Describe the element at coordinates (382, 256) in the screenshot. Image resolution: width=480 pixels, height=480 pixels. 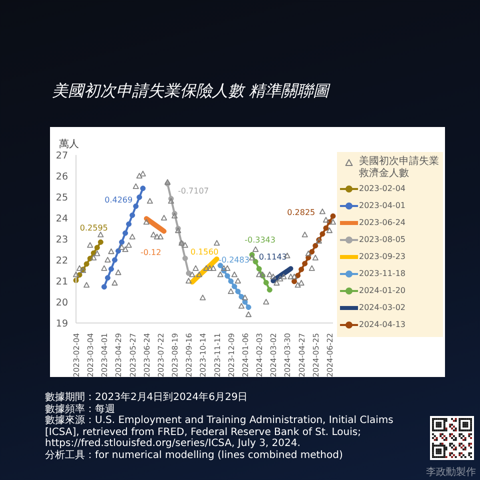
I see `legend-label: 2023-09-23` at that location.